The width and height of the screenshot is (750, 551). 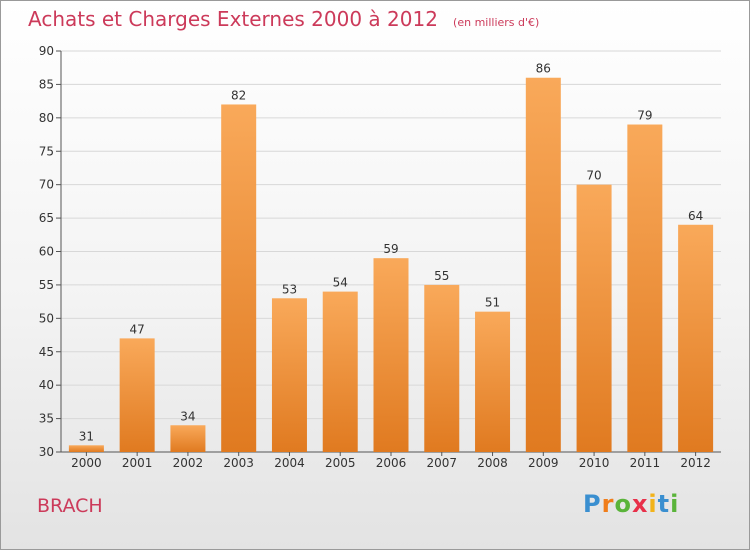 I want to click on y-tick-label: 75, so click(x=46, y=151).